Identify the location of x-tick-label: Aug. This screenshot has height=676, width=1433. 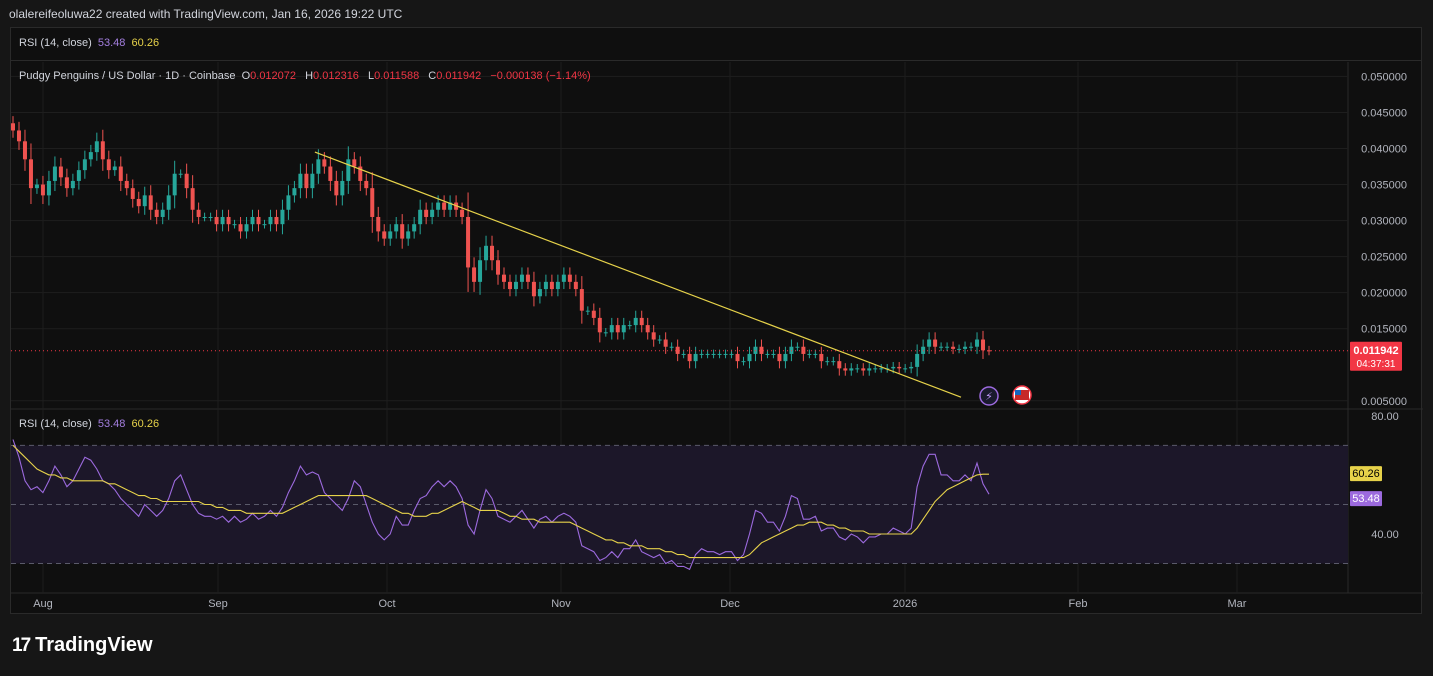
(43, 604).